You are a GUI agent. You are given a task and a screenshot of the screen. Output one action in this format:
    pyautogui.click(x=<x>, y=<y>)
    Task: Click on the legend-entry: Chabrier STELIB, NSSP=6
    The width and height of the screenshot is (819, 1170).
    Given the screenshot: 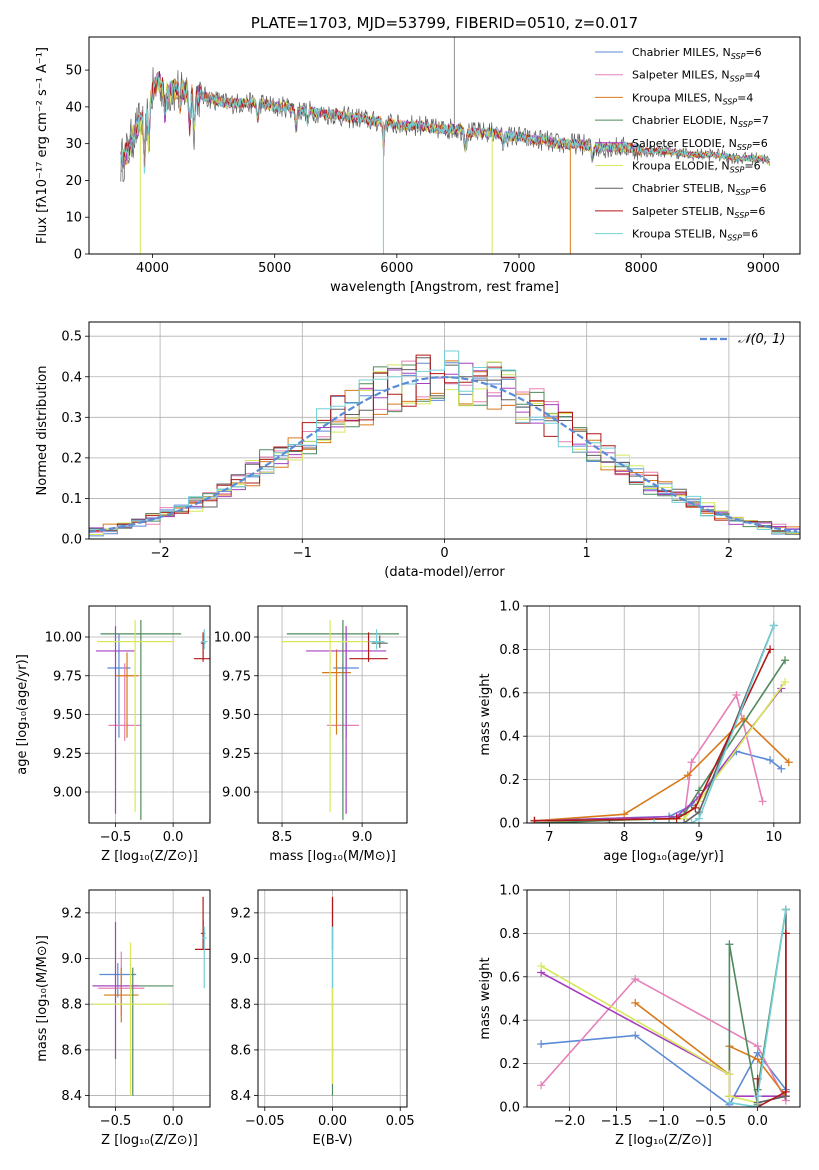 What is the action you would take?
    pyautogui.click(x=699, y=189)
    